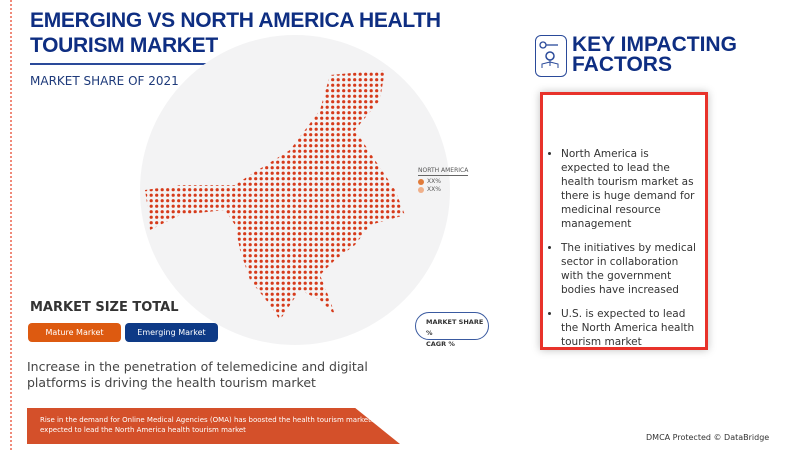 Image resolution: width=800 pixels, height=450 pixels. I want to click on legend-heading: NORTH AMERICA, so click(443, 171).